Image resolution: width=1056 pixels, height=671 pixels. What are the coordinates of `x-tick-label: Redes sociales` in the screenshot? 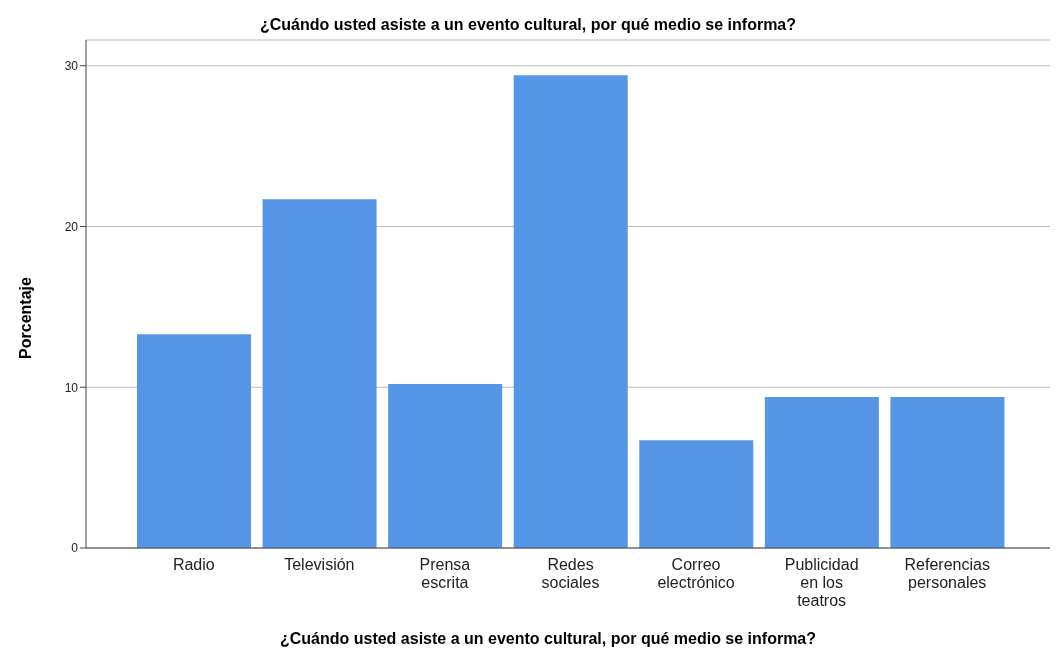 It's located at (570, 573).